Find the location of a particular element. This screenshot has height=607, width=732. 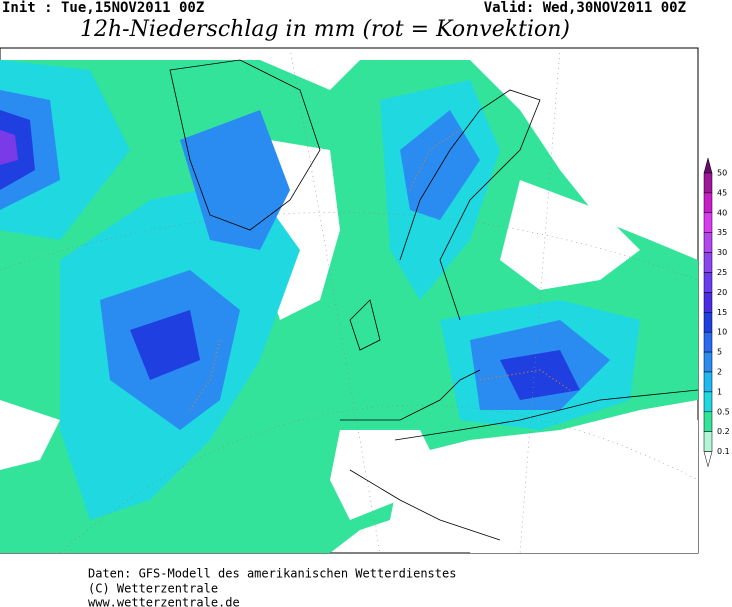

init-time: Init : Tue,15NOV2011 00Z is located at coordinates (103, 8).